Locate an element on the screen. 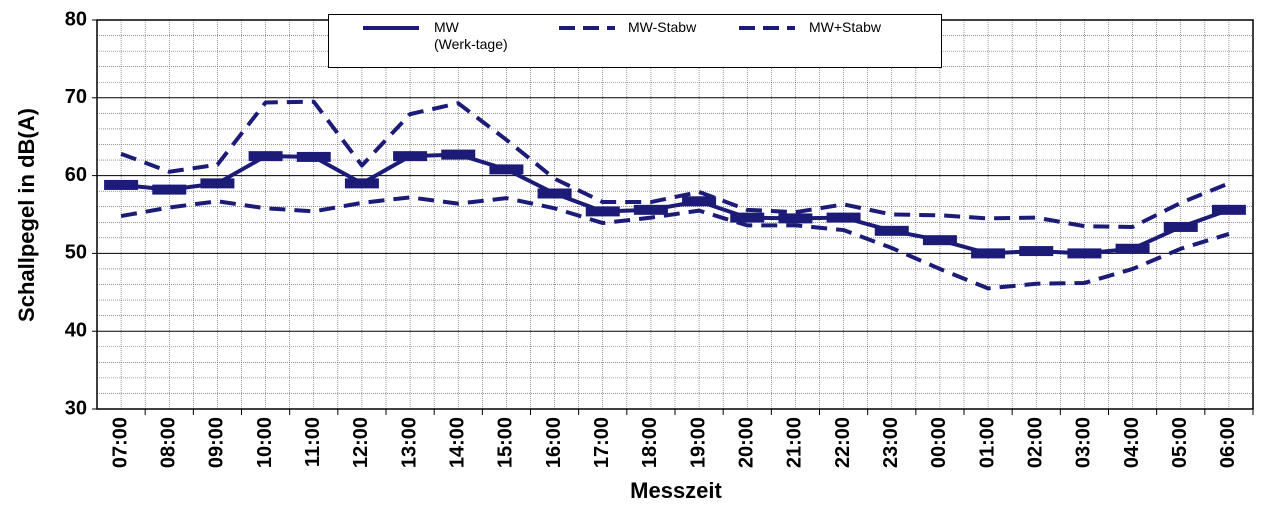 This screenshot has width=1262, height=506. legend-label: MW+Stabw is located at coordinates (845, 27).